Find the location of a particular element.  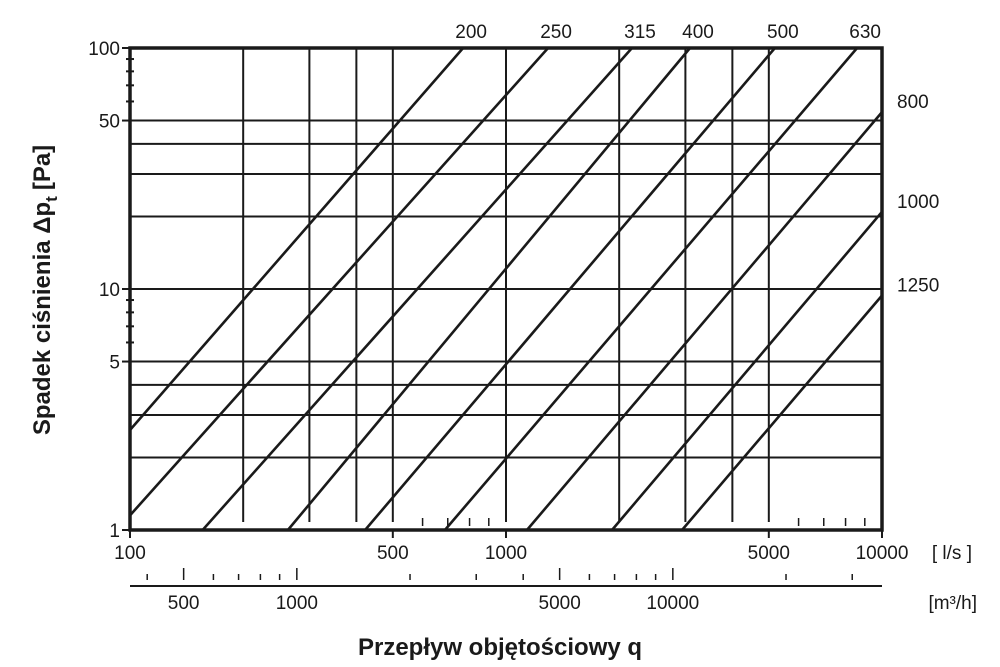

series-label-250: 250 is located at coordinates (556, 32).